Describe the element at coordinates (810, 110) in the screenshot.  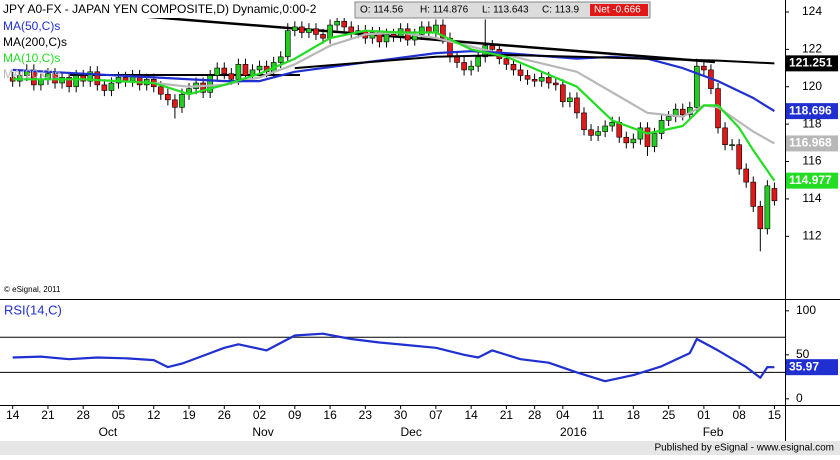
I see `last-value-label: 118.696` at that location.